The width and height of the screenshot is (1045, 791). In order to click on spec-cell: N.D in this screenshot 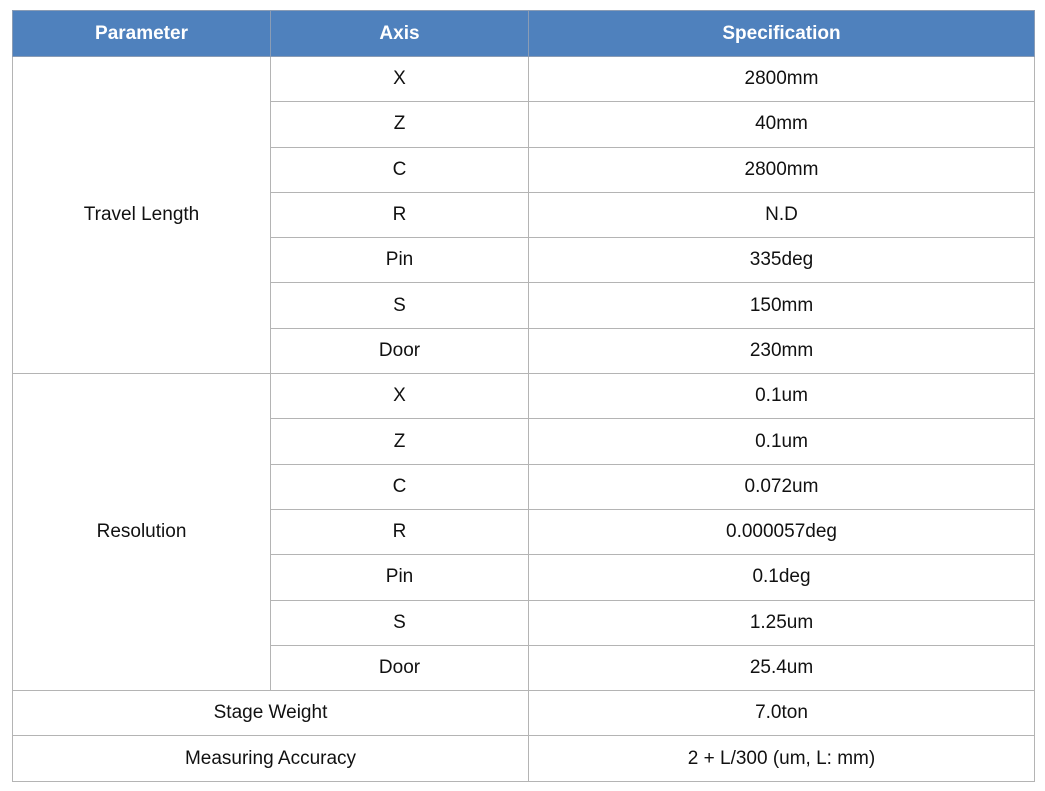, I will do `click(781, 215)`.